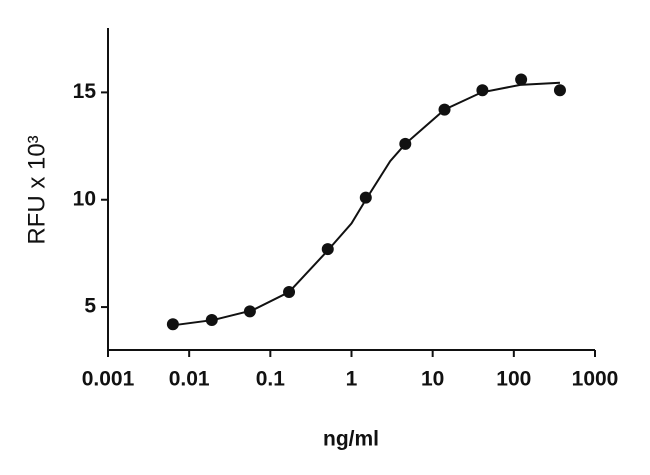 The image size is (650, 475). What do you see at coordinates (85, 91) in the screenshot?
I see `y-tick-label: 15` at bounding box center [85, 91].